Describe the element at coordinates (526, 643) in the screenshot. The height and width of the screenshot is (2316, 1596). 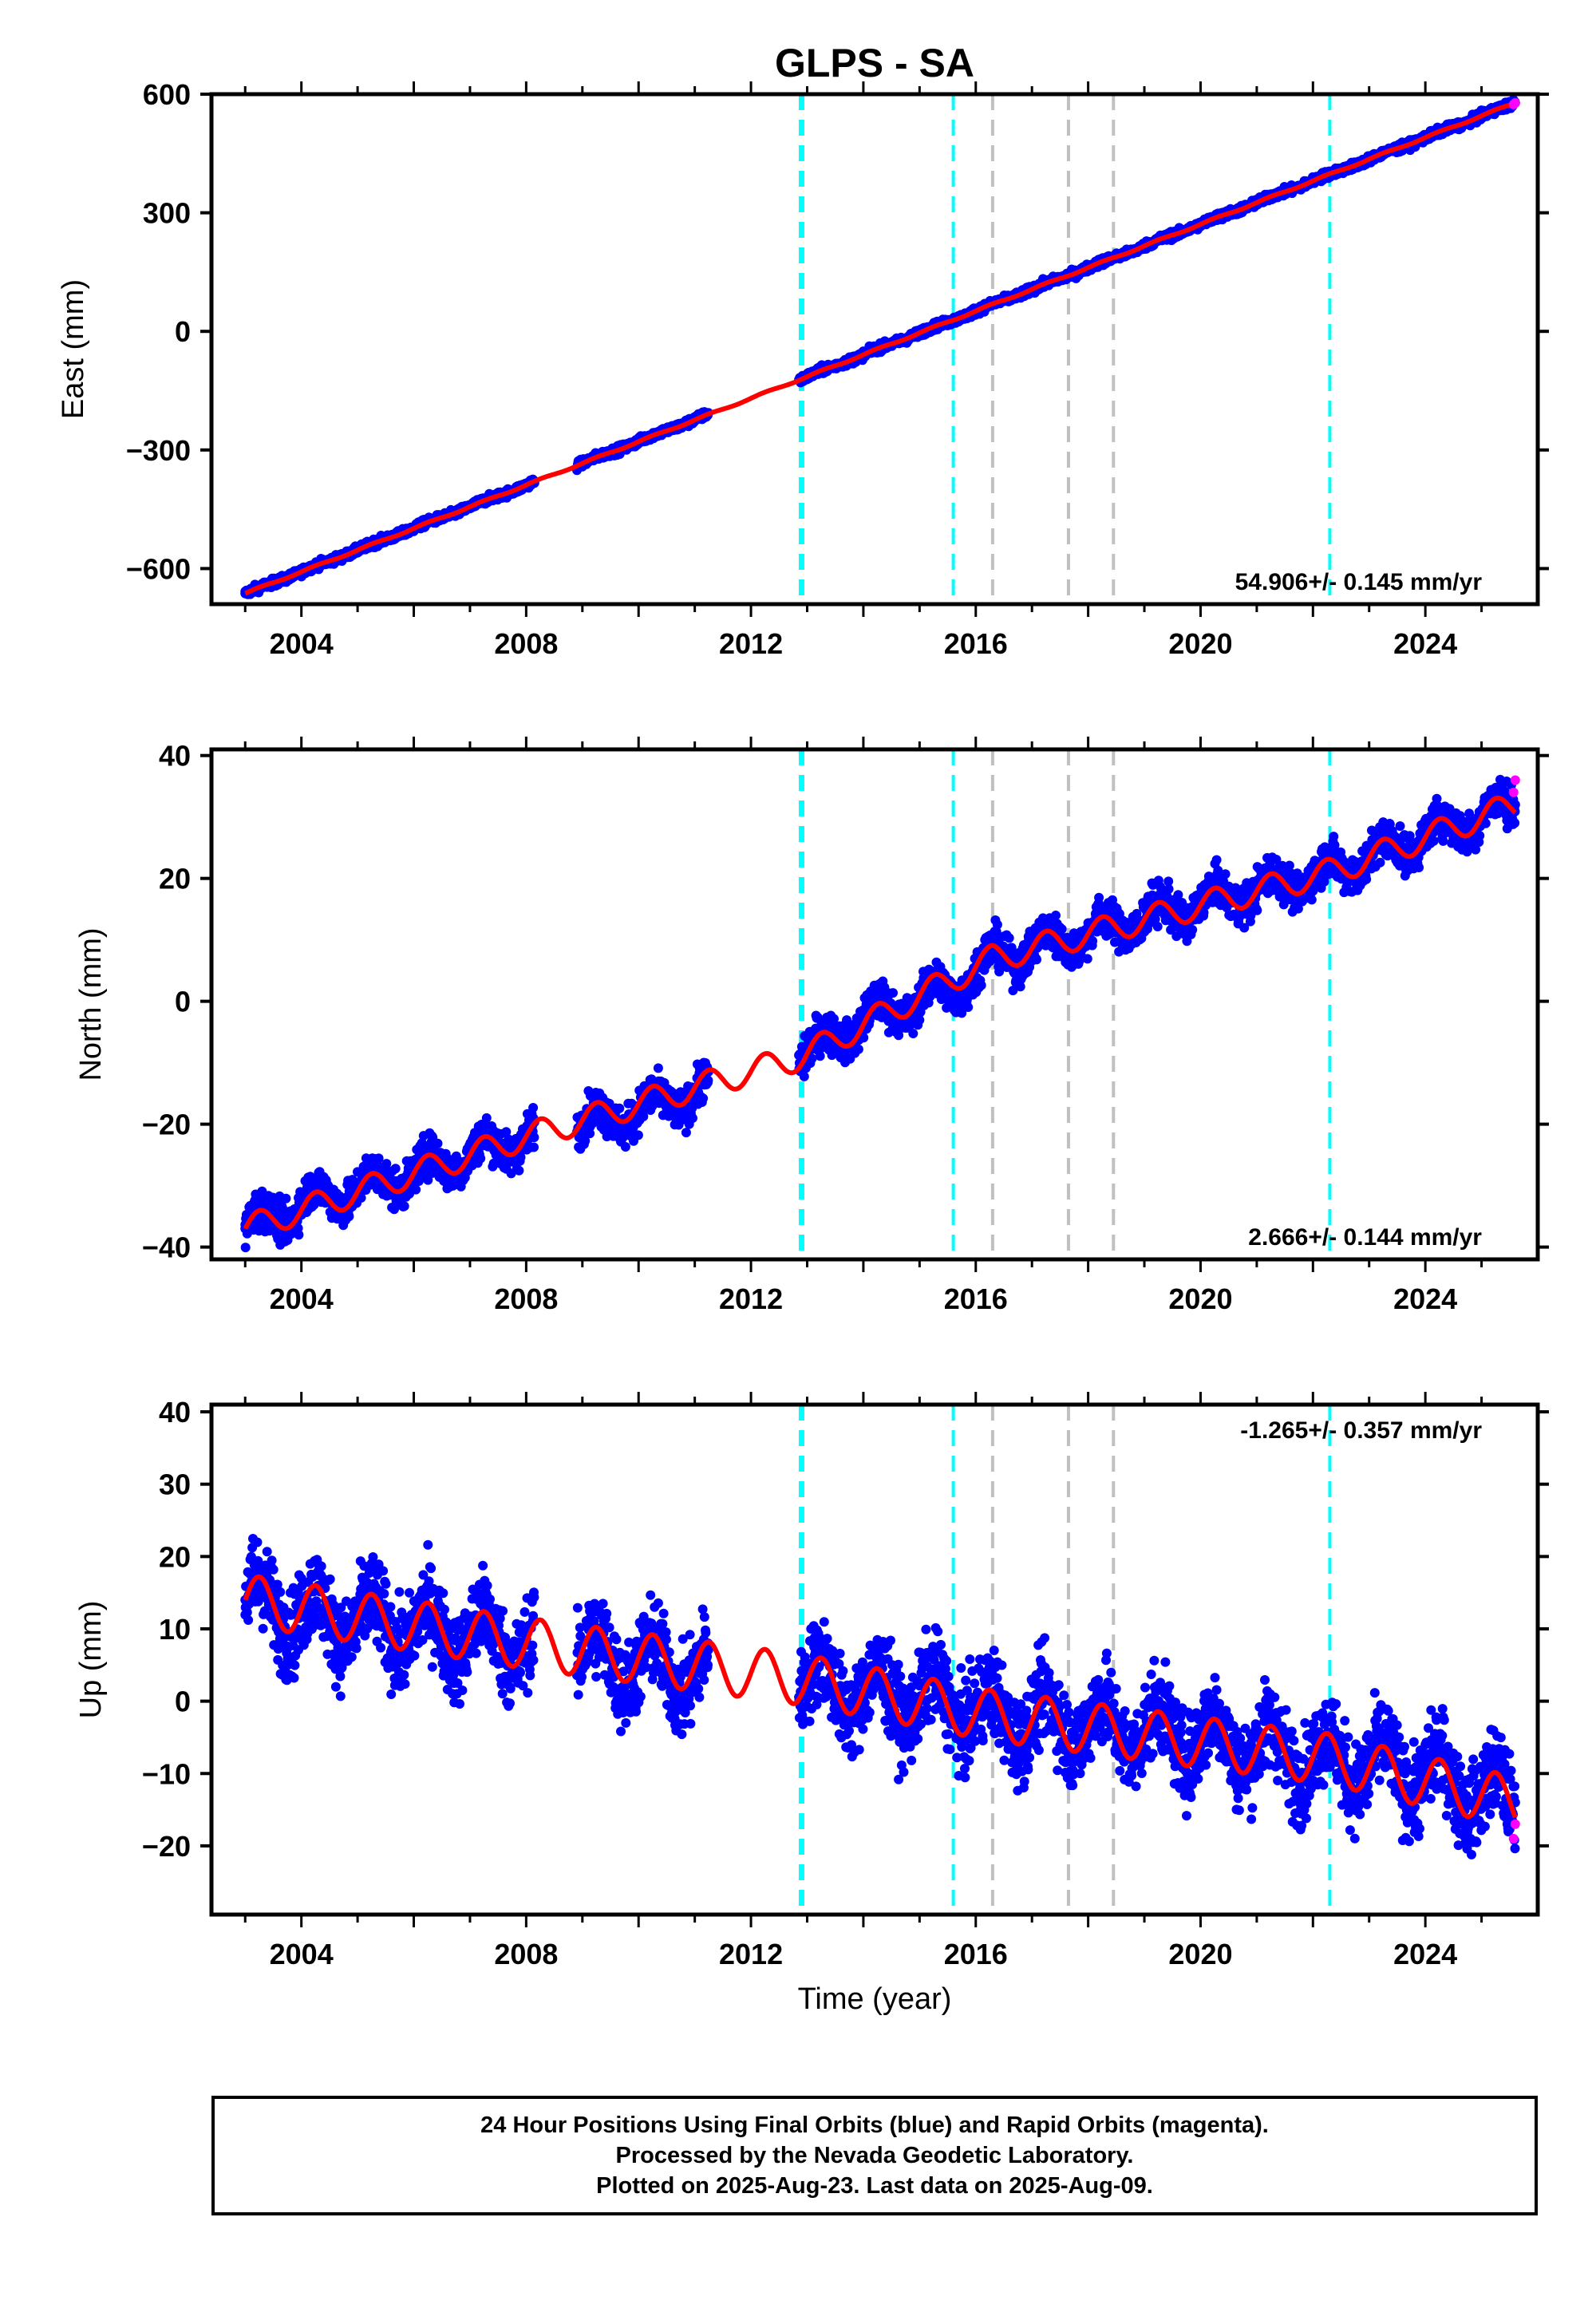
I see `x-tick-label: 2008` at that location.